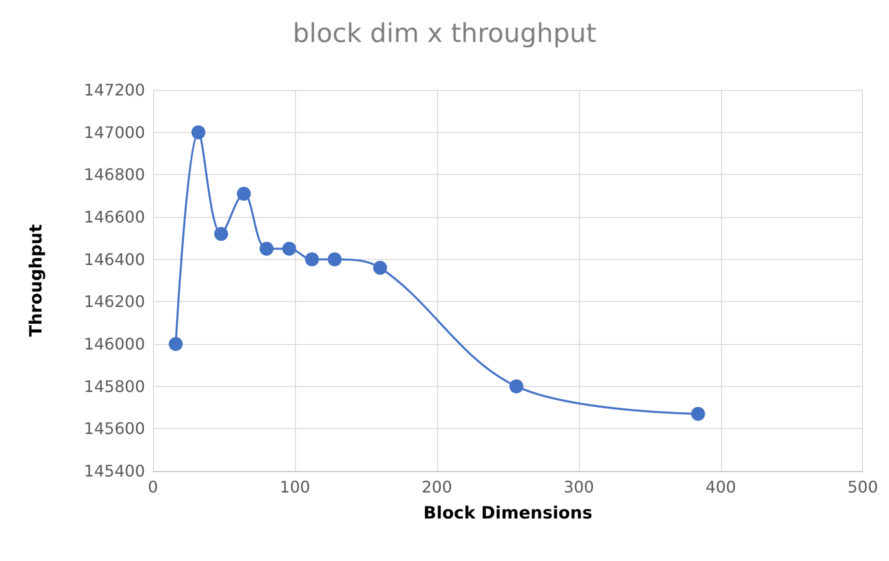 This screenshot has height=561, width=889. Describe the element at coordinates (862, 487) in the screenshot. I see `x-tick-label: 500` at that location.